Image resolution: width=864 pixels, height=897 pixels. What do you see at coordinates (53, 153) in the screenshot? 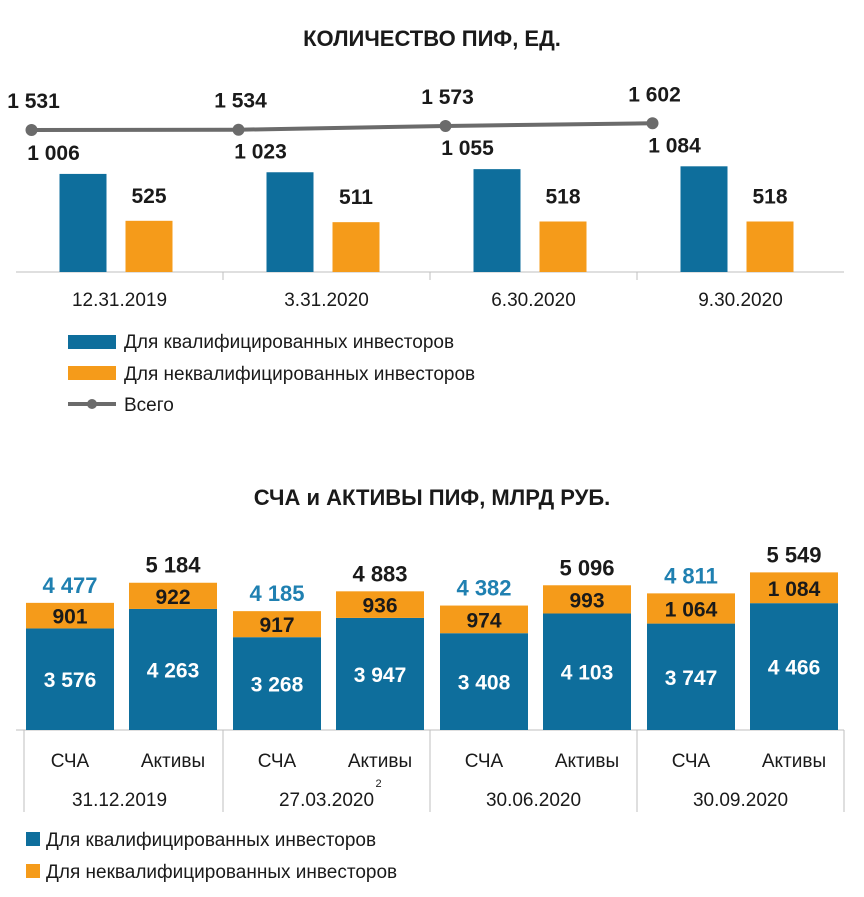
I see `data-label-qualified: 1 006` at bounding box center [53, 153].